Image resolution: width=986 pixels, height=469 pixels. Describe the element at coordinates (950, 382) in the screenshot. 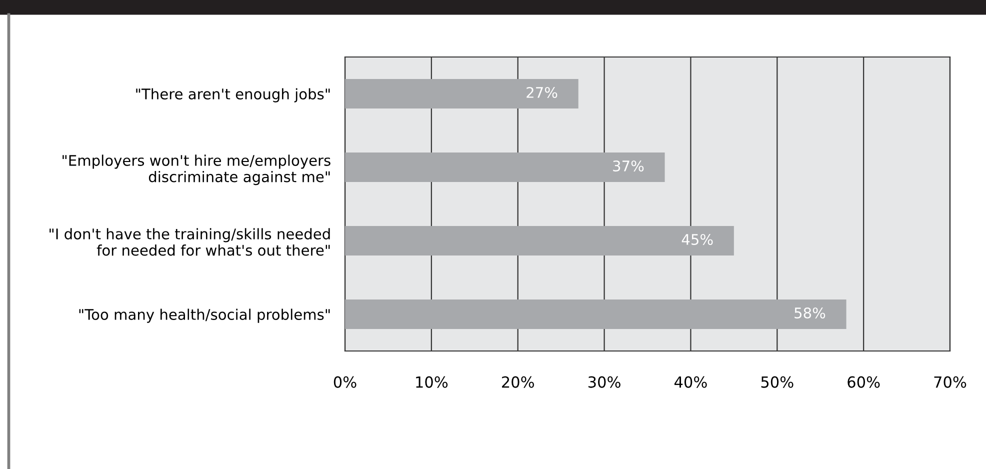

I see `x-tick-label: 70%` at that location.